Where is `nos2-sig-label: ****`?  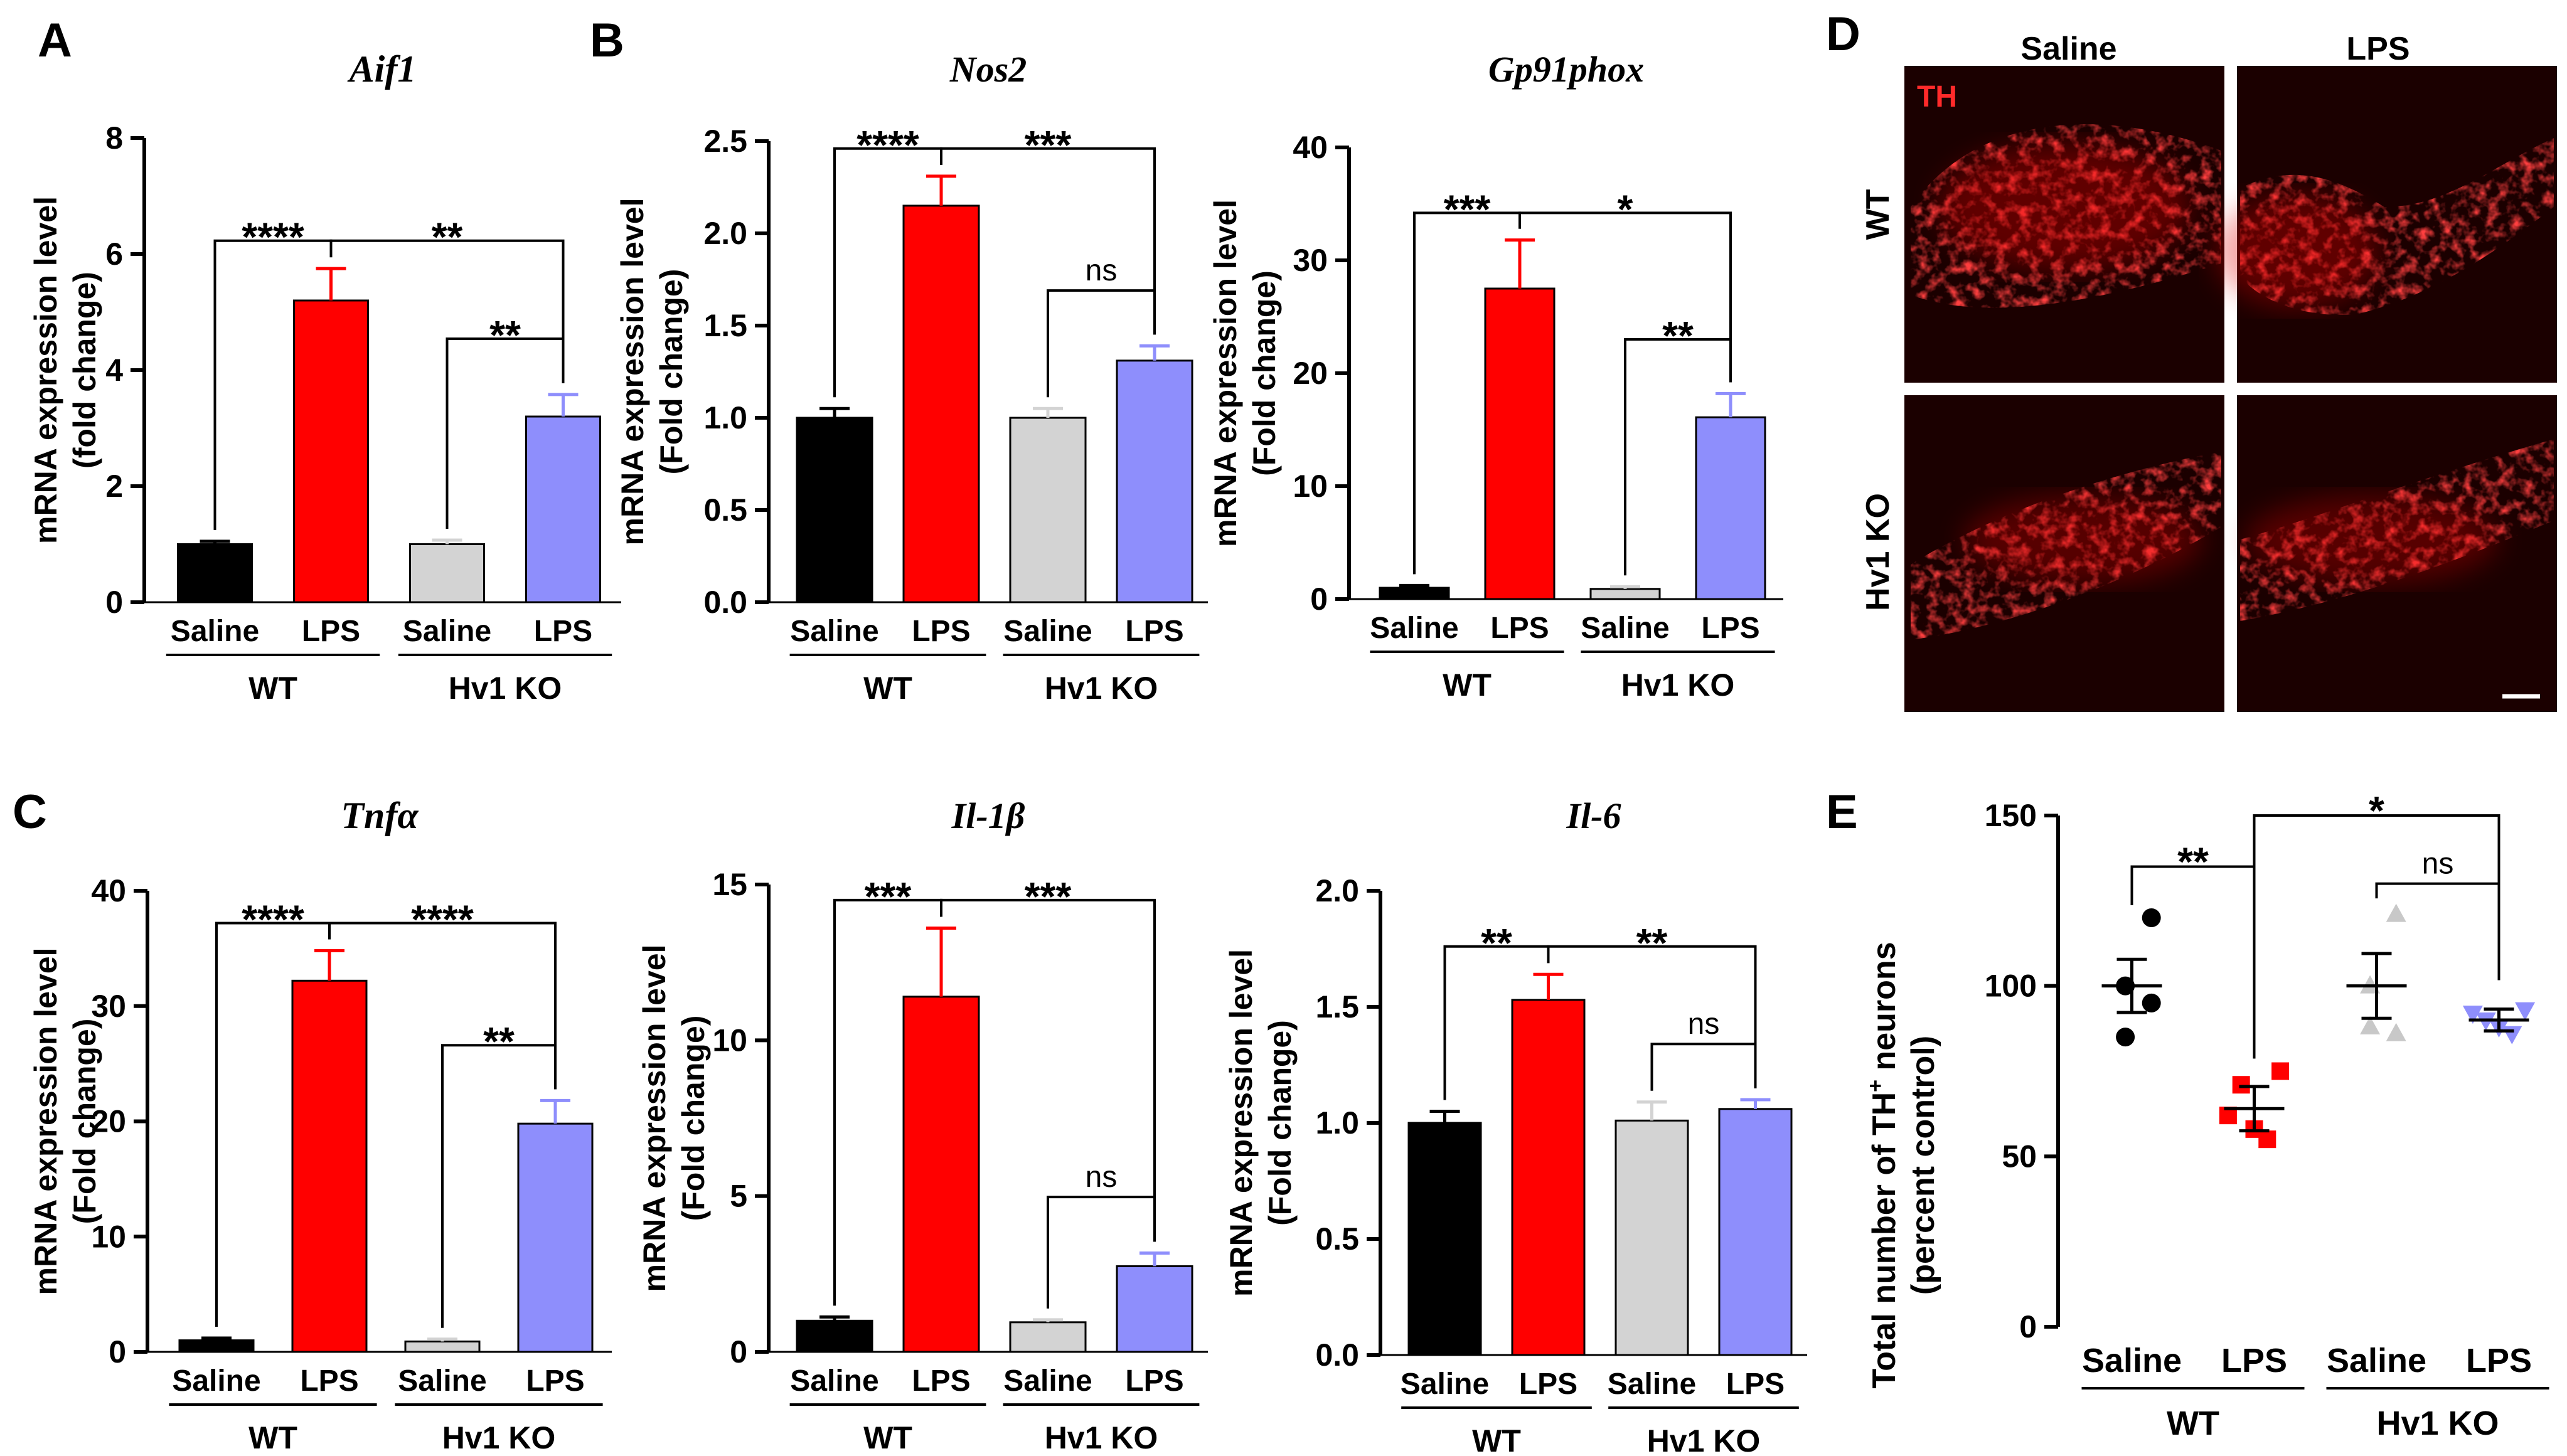 nos2-sig-label: **** is located at coordinates (888, 144).